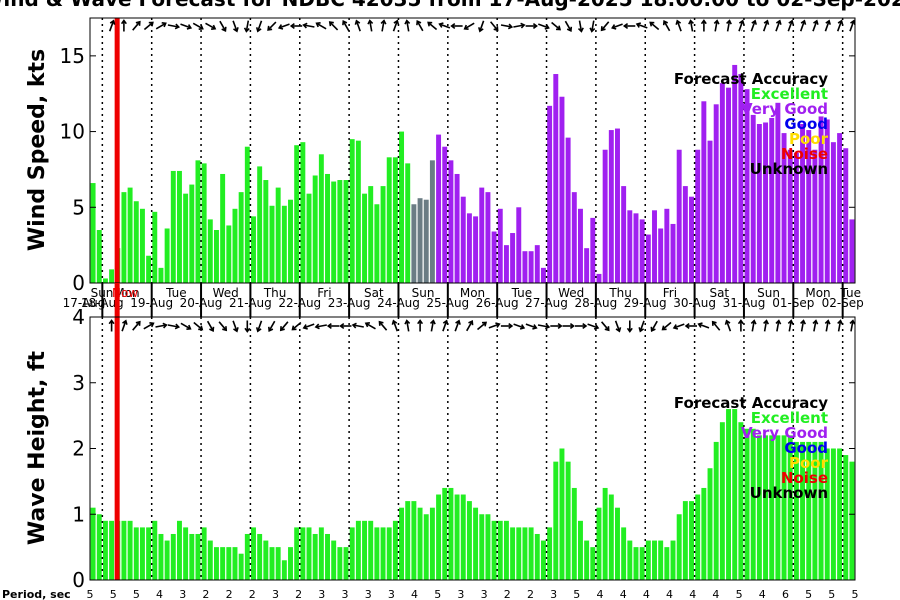 The image size is (900, 600). I want to click on wind-direction-arrows, so click(482, 26).